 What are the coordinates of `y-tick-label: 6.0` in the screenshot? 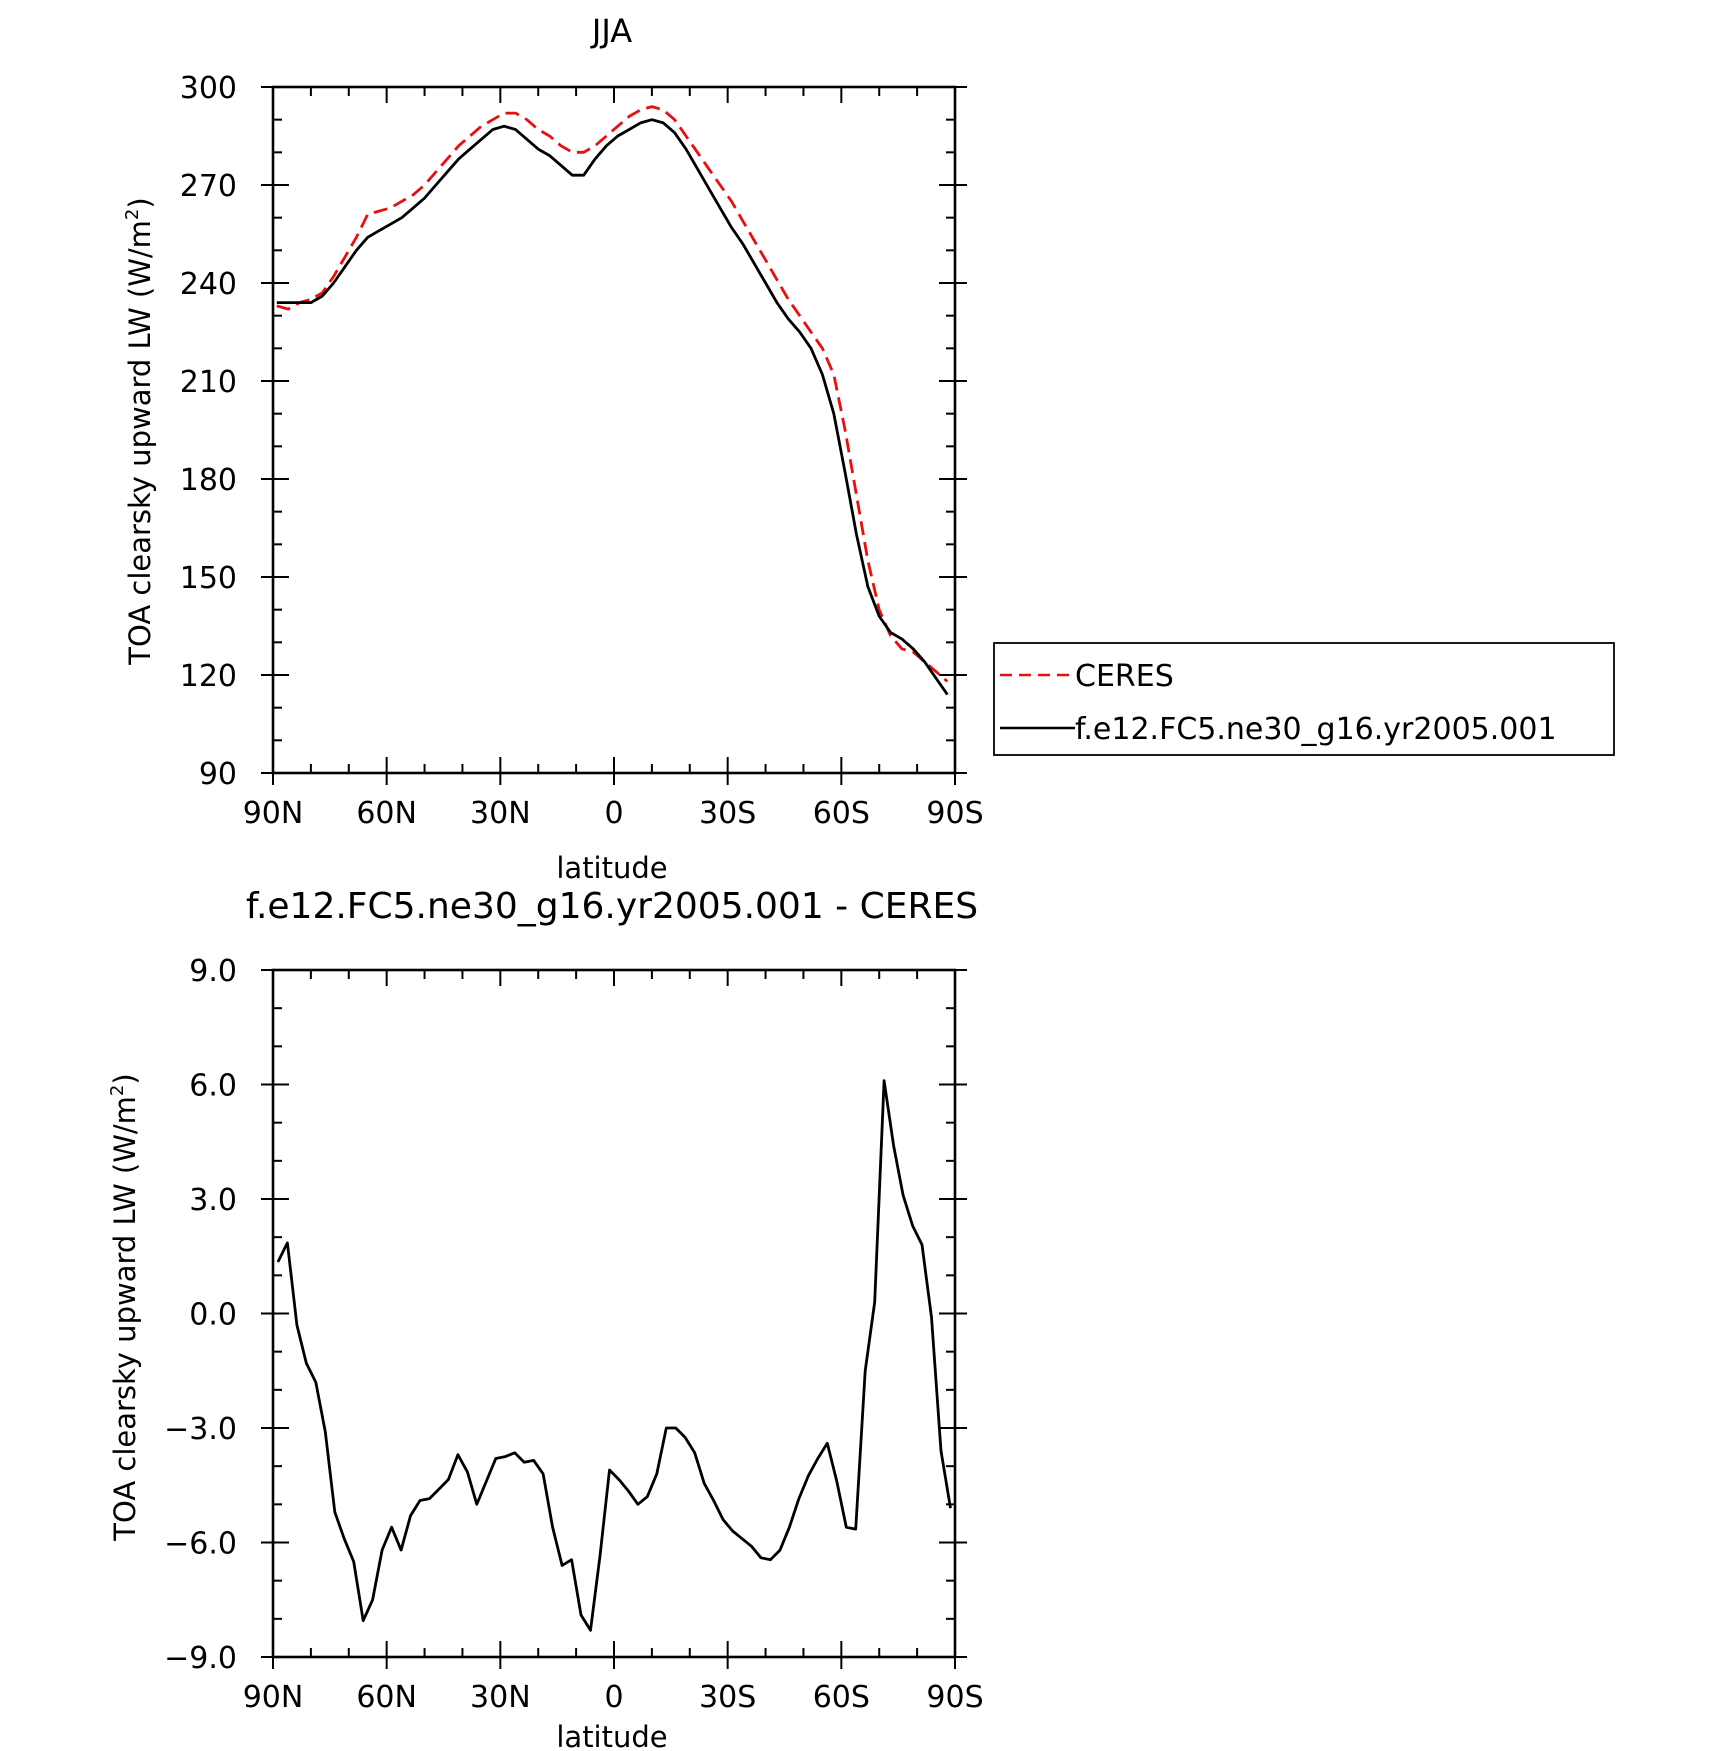 It's located at (213, 1086).